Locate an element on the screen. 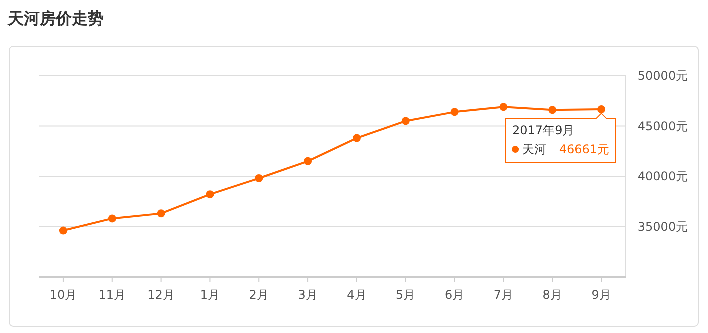  x-tick-label: 1月 is located at coordinates (210, 295).